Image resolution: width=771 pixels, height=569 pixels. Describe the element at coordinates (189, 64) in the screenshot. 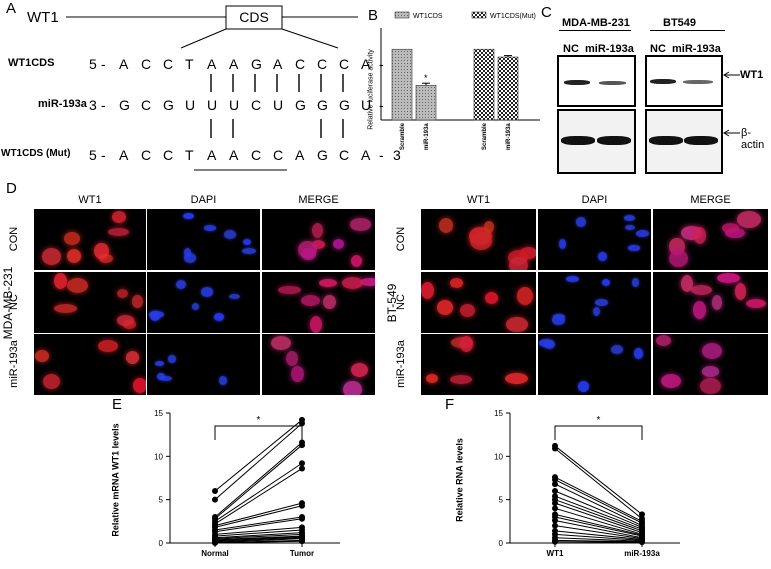

I see `nucleotide: T` at that location.